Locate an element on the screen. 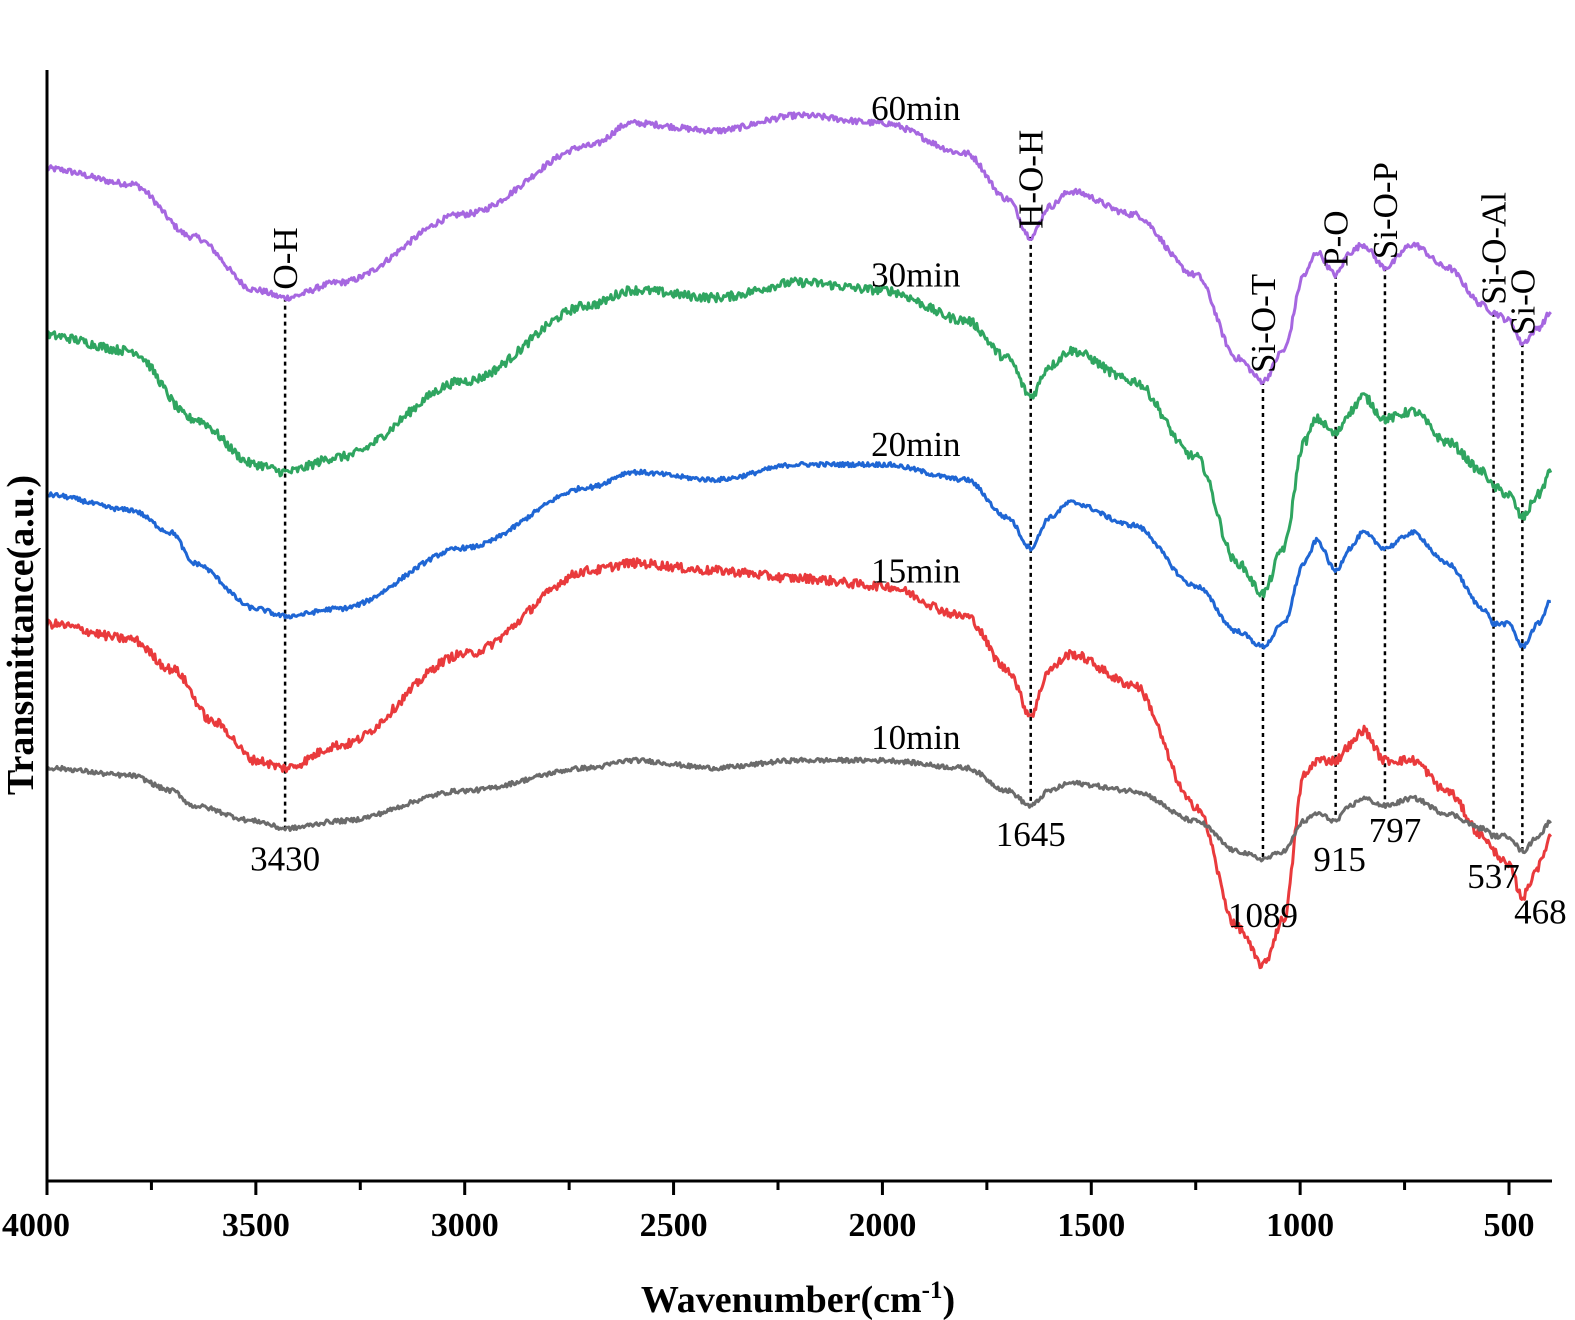 This screenshot has width=1575, height=1320. x-tick-label: 3000 is located at coordinates (465, 1225).